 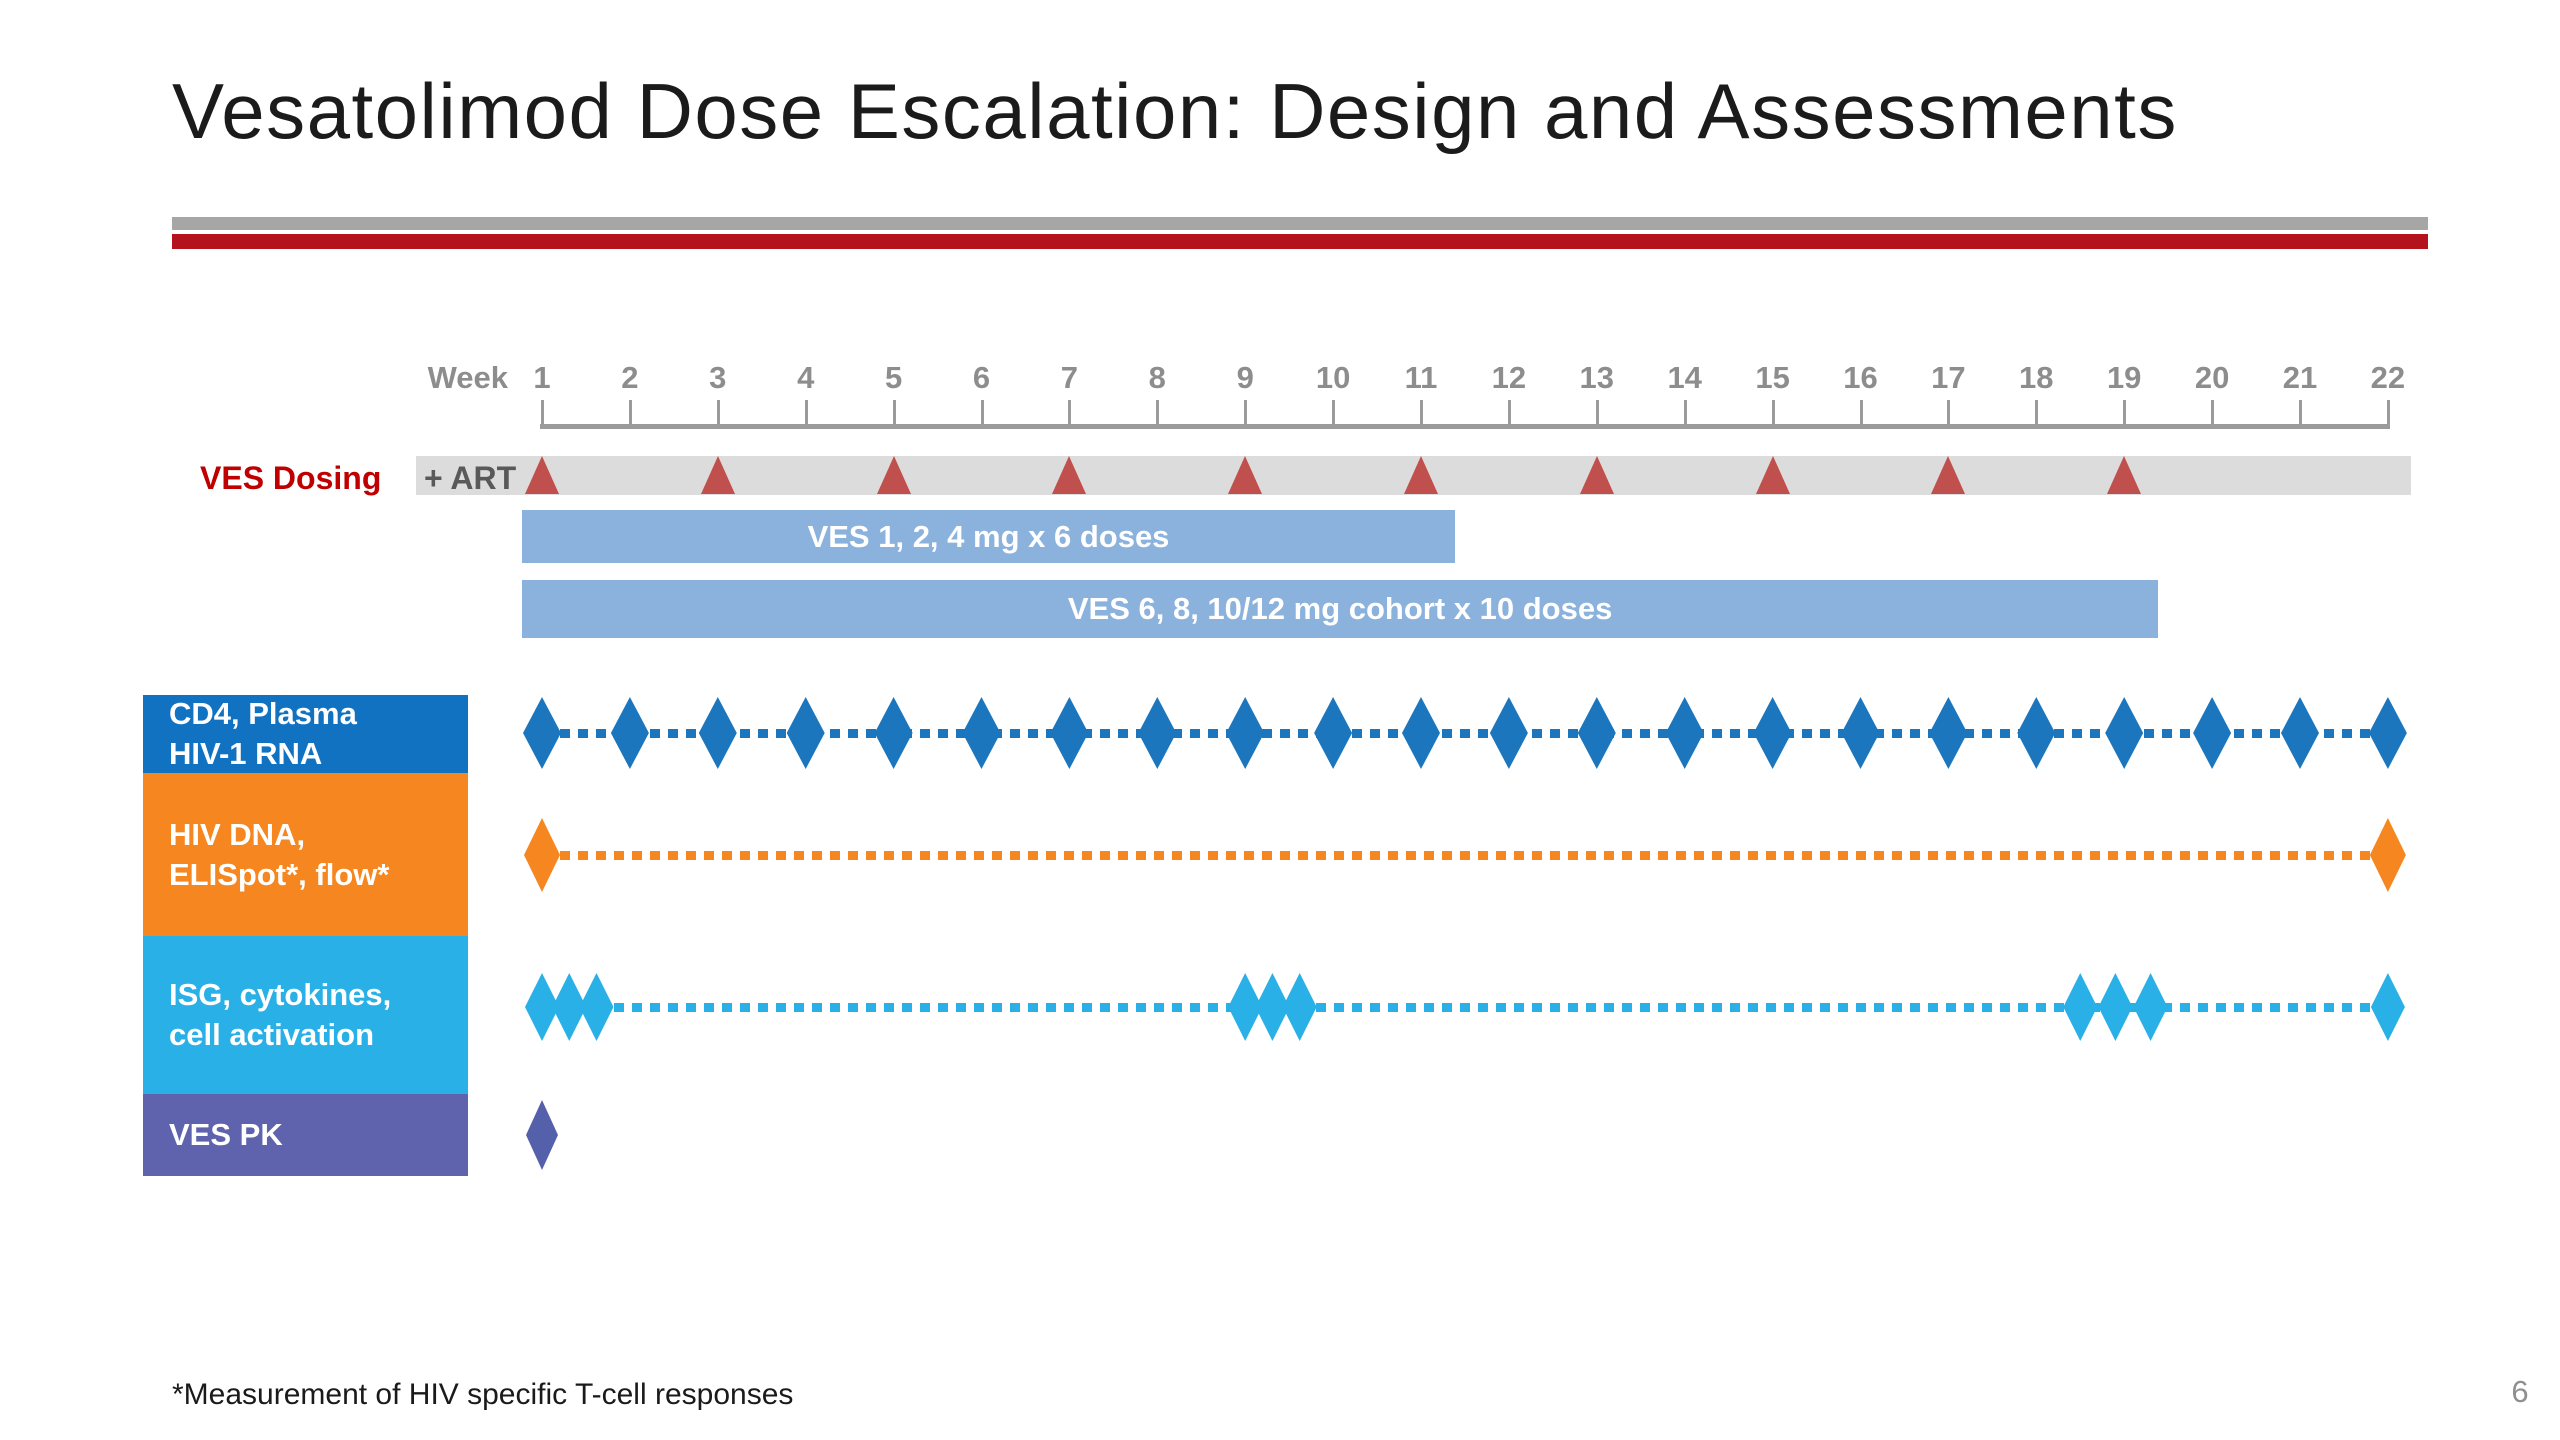 I want to click on week-number-label: 21, so click(x=2300, y=377).